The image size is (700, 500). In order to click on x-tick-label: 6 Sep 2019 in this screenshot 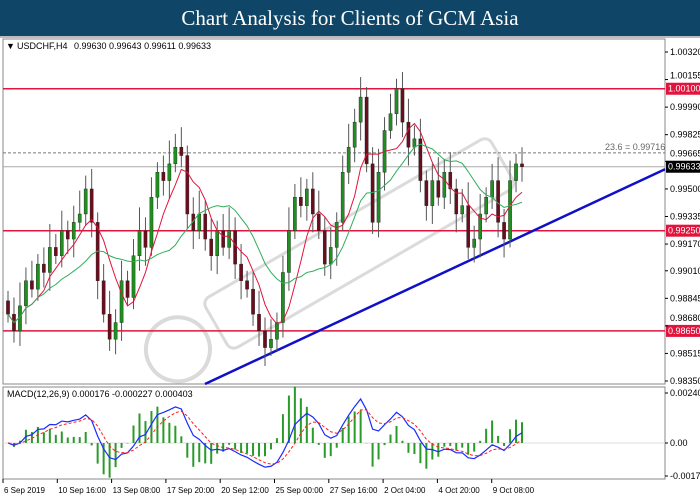, I will do `click(24, 490)`.